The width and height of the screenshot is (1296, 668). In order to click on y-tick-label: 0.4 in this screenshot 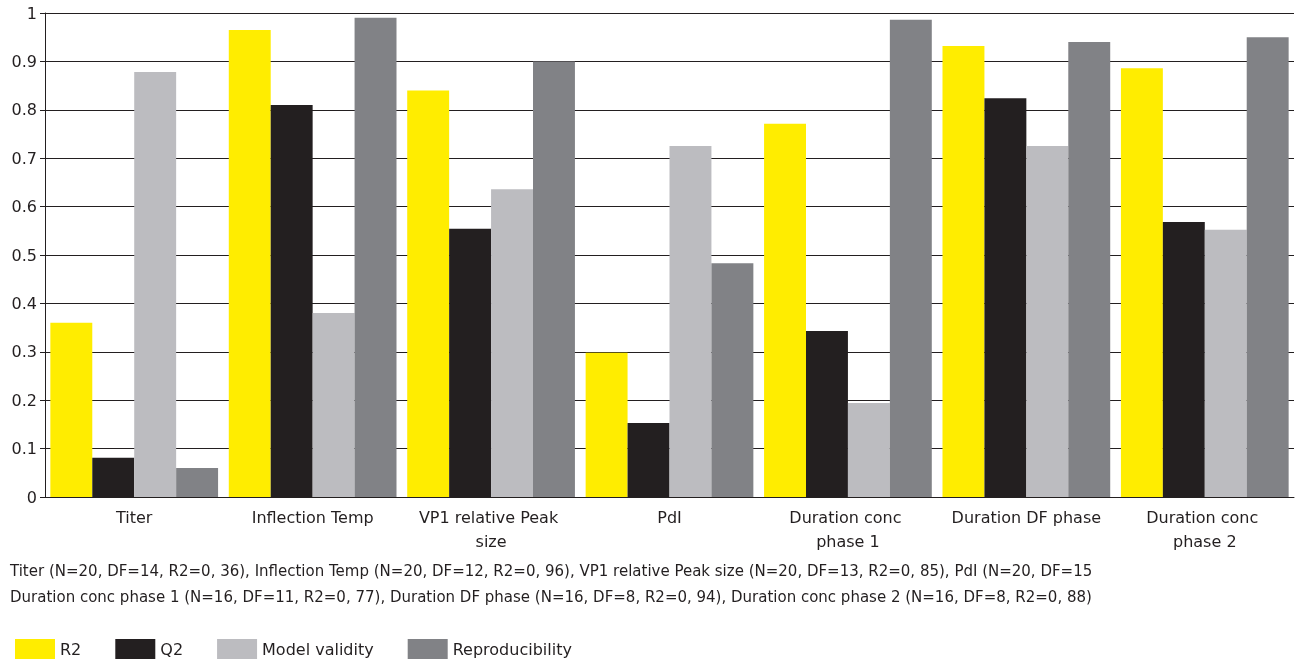, I will do `click(24, 303)`.